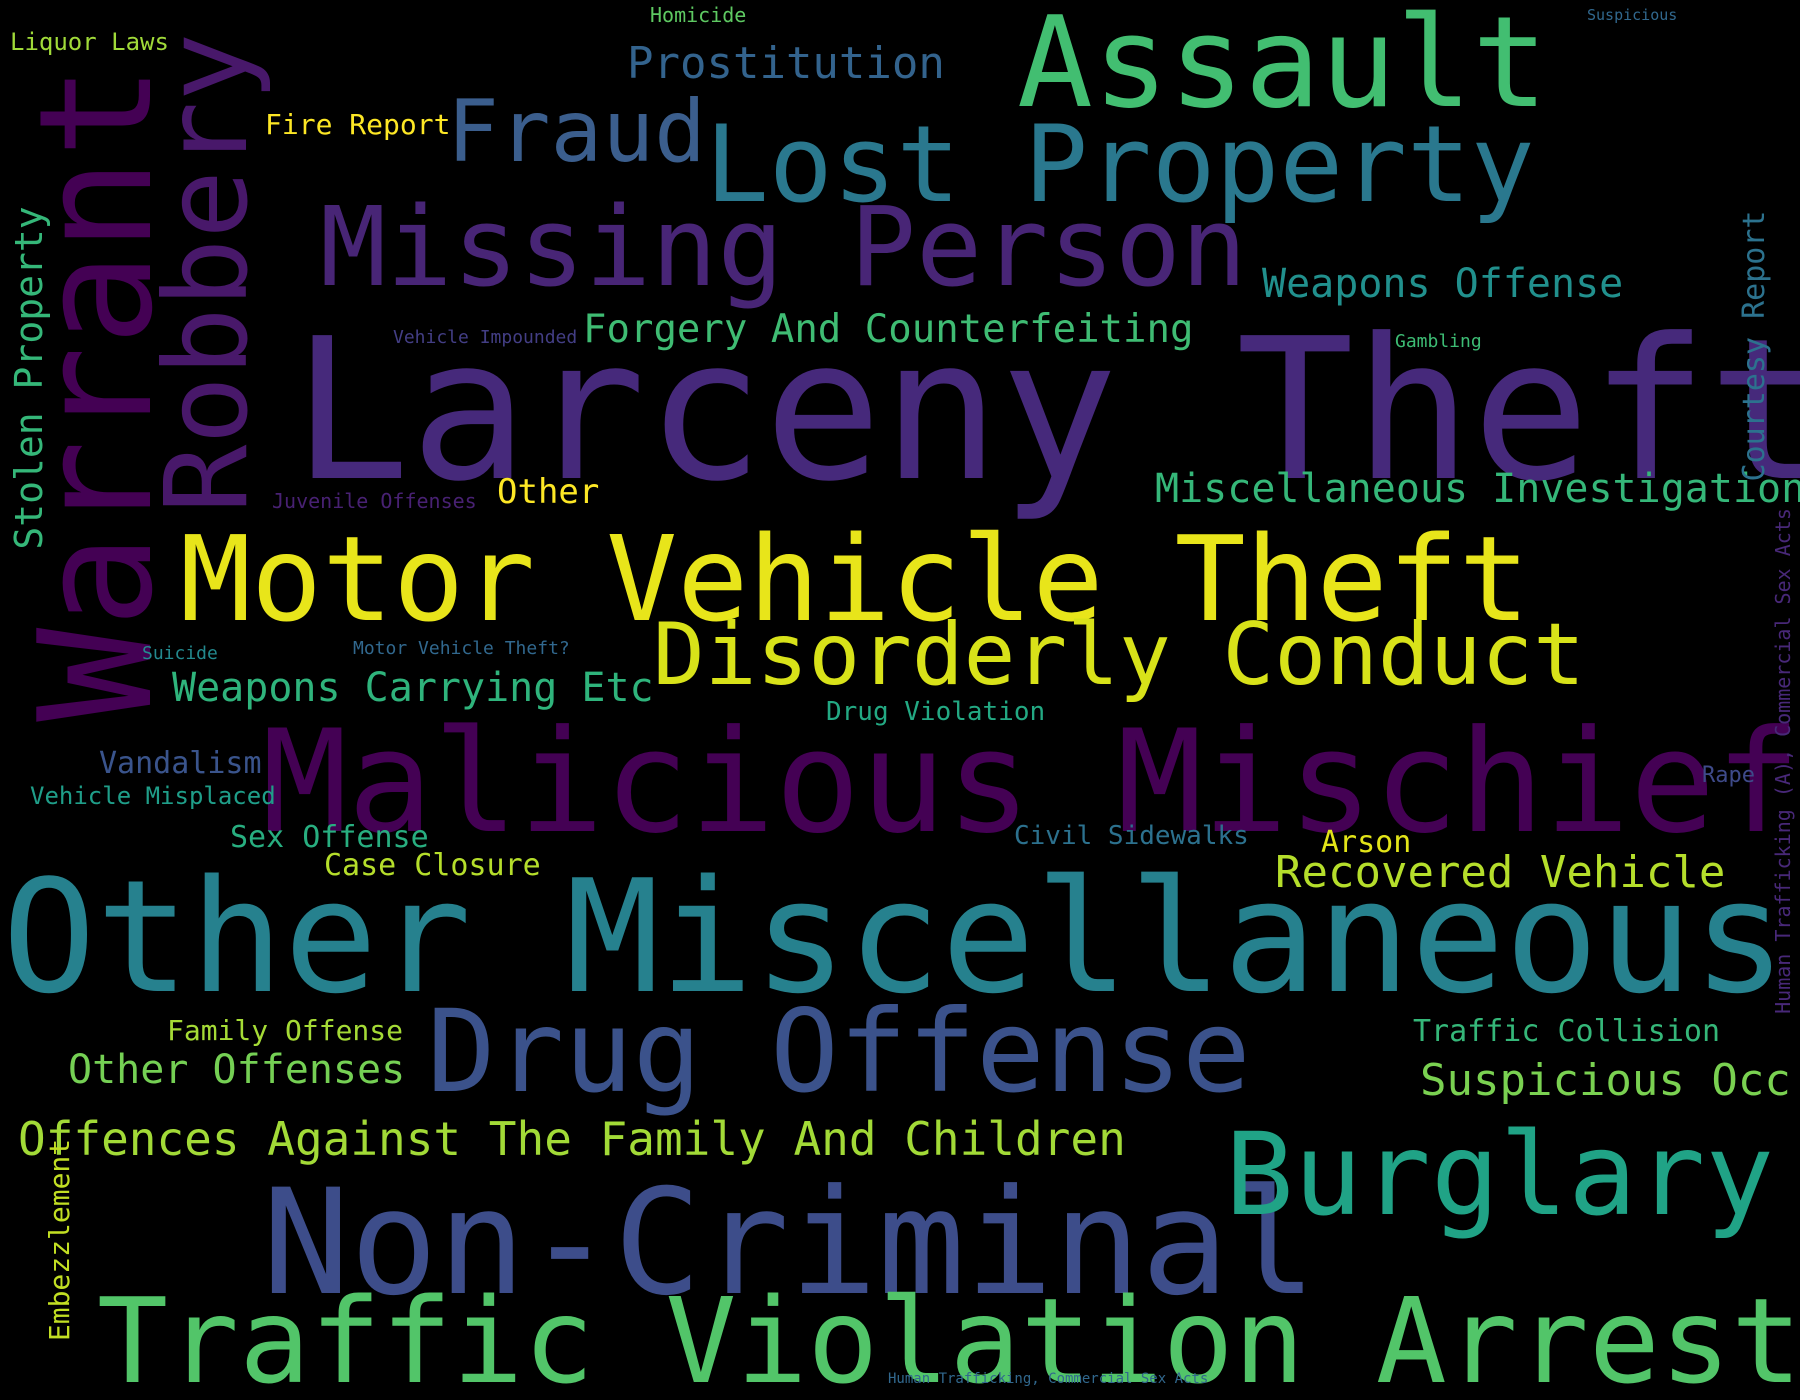 Image resolution: width=1800 pixels, height=1400 pixels. I want to click on word-rape: Rape, so click(1728, 775).